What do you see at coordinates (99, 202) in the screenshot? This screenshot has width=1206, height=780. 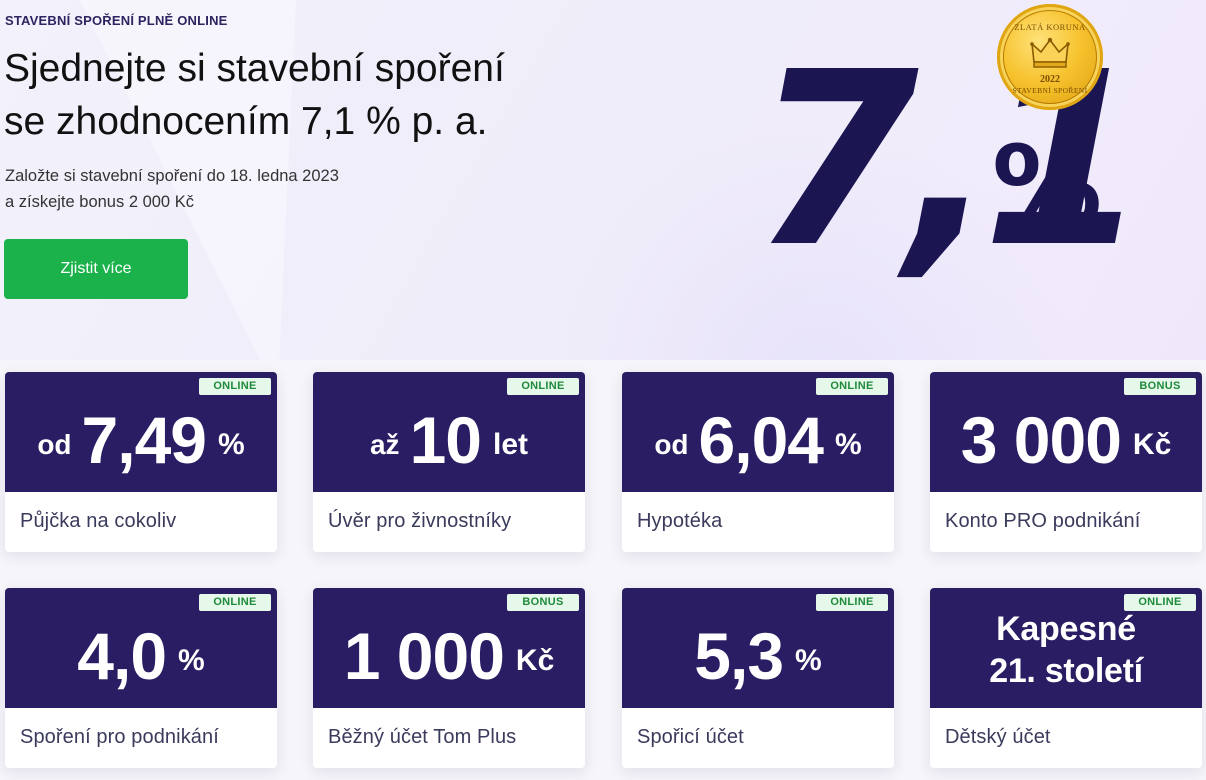 I see `subtext-line-2: a získejte bonus 2 000 Kč` at bounding box center [99, 202].